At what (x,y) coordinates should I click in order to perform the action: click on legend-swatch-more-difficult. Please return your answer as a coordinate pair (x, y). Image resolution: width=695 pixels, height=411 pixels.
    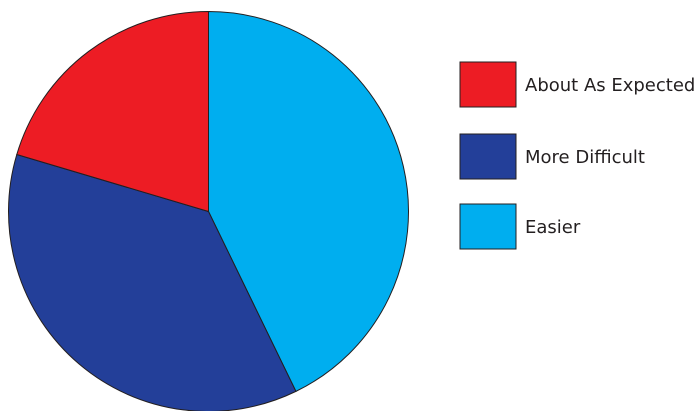
    Looking at the image, I should click on (488, 156).